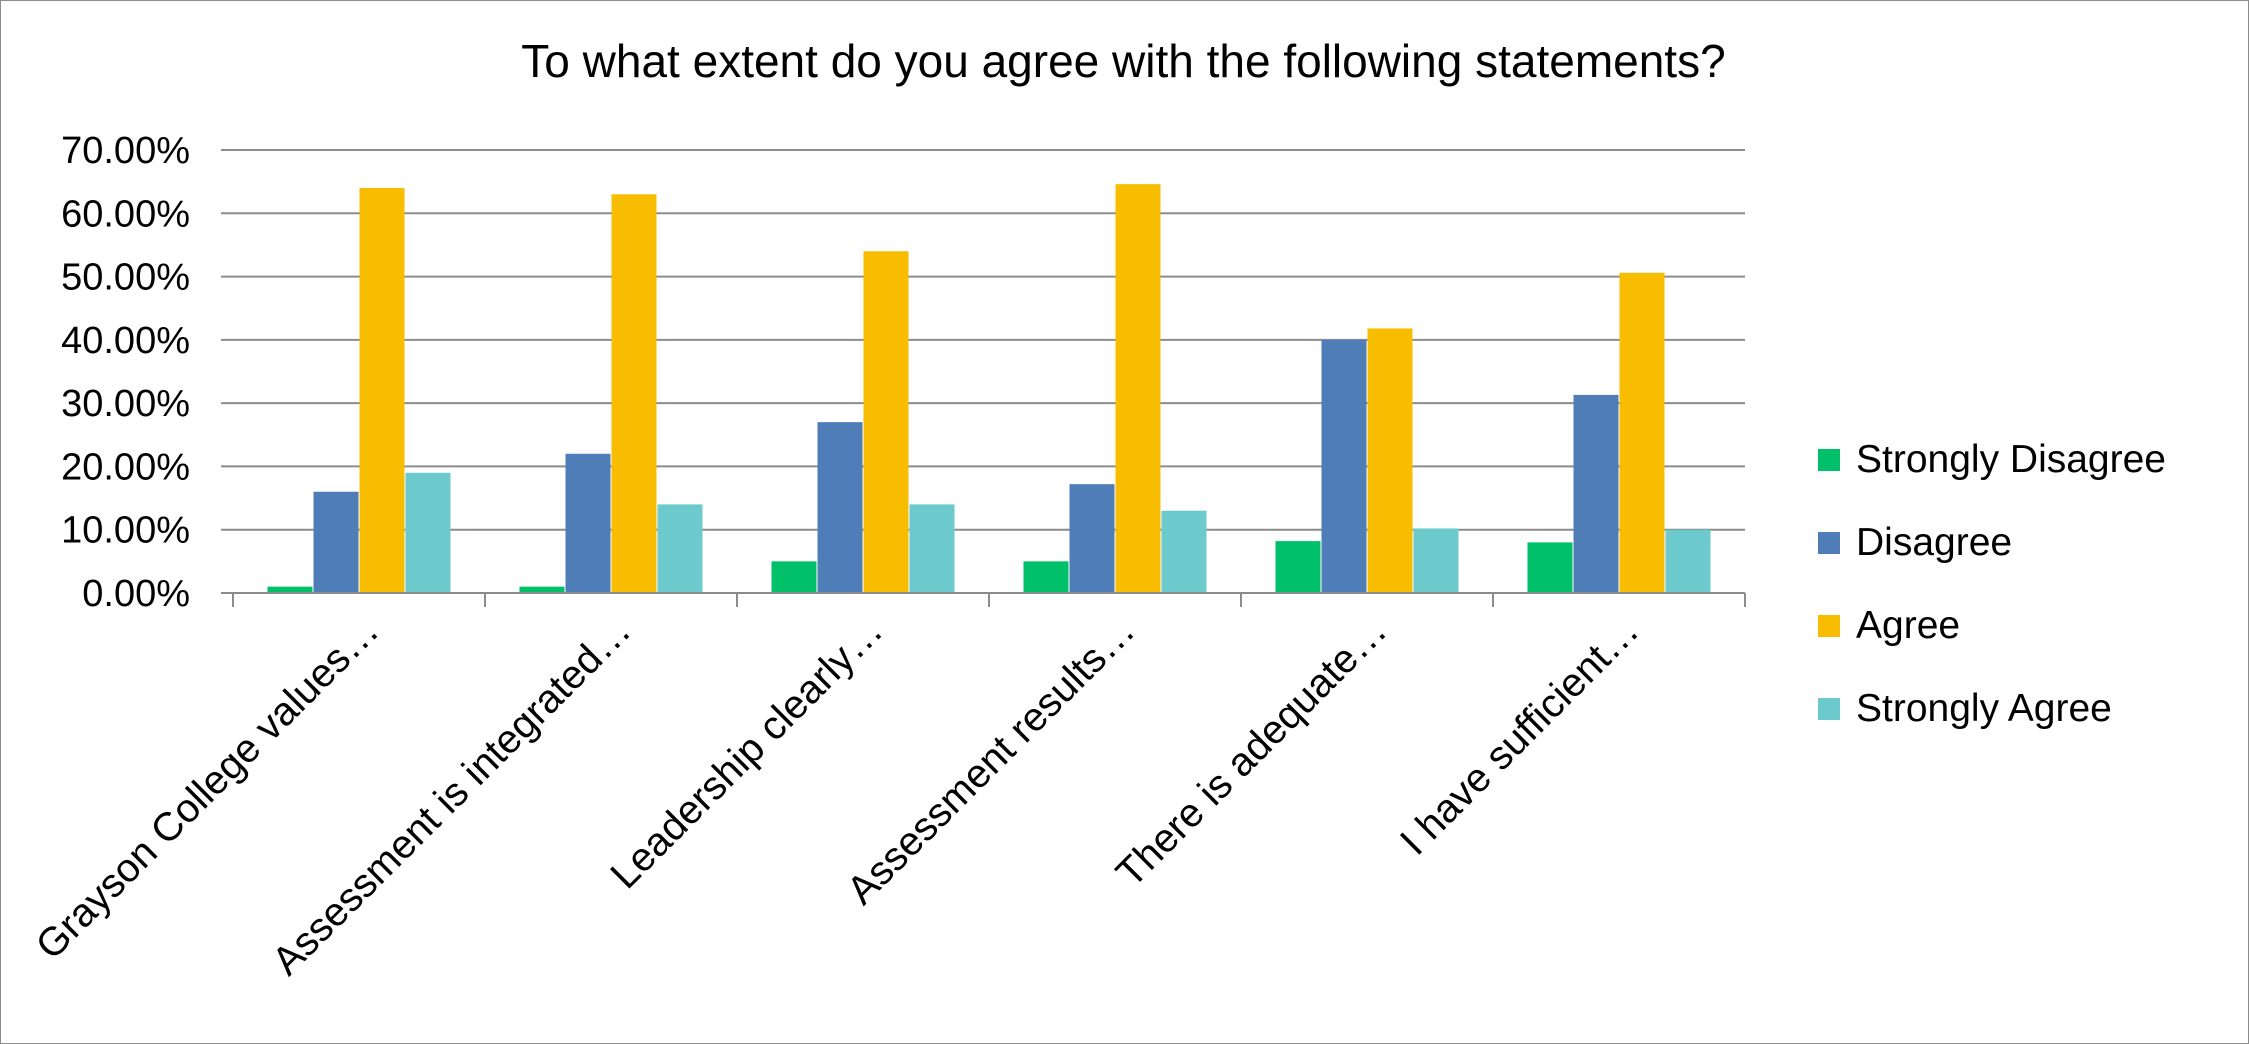 The height and width of the screenshot is (1044, 2249). Describe the element at coordinates (125, 214) in the screenshot. I see `y-tick-label: 60.00%` at that location.